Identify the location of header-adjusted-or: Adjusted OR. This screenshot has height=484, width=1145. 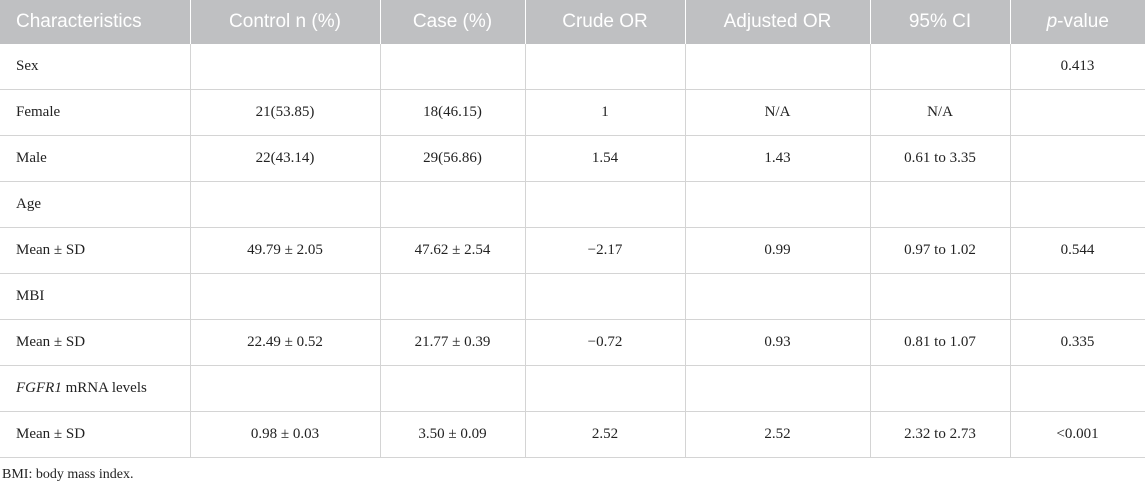
(777, 22).